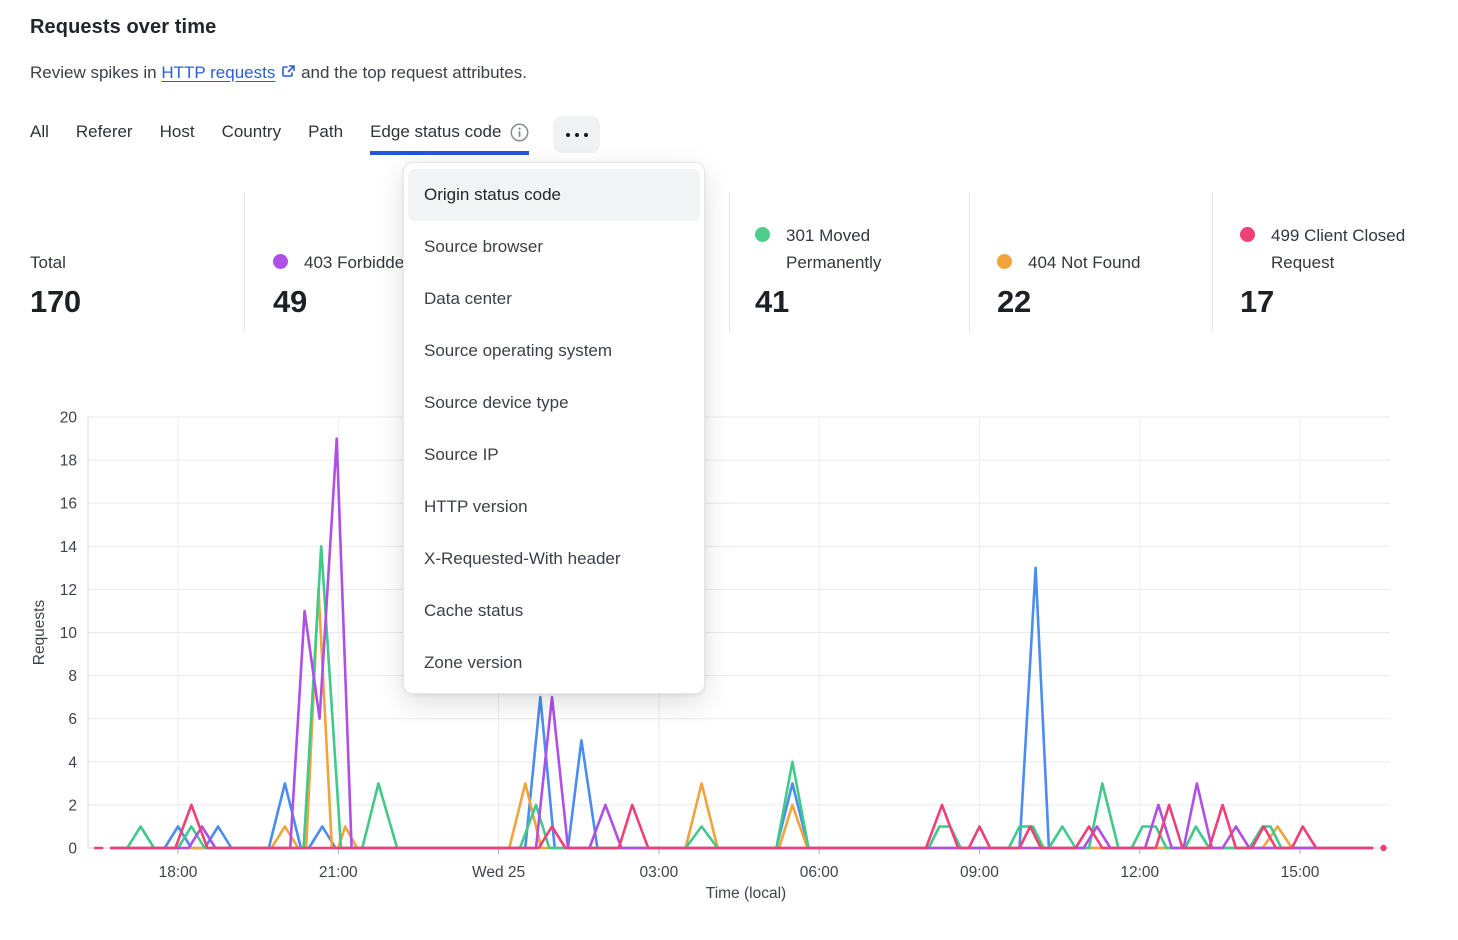  Describe the element at coordinates (1383, 848) in the screenshot. I see `series-end-dot` at that location.